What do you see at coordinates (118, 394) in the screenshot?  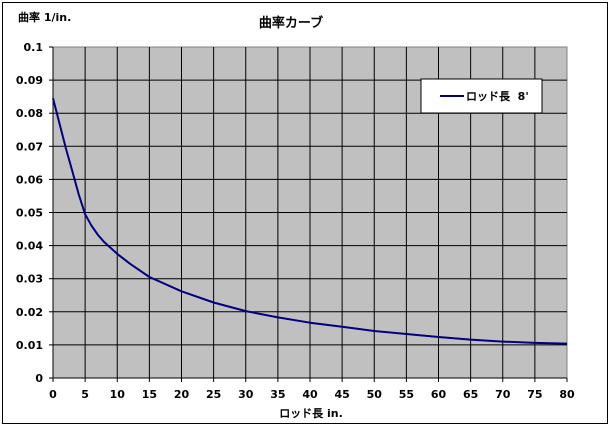 I see `x-tick-label: 10` at bounding box center [118, 394].